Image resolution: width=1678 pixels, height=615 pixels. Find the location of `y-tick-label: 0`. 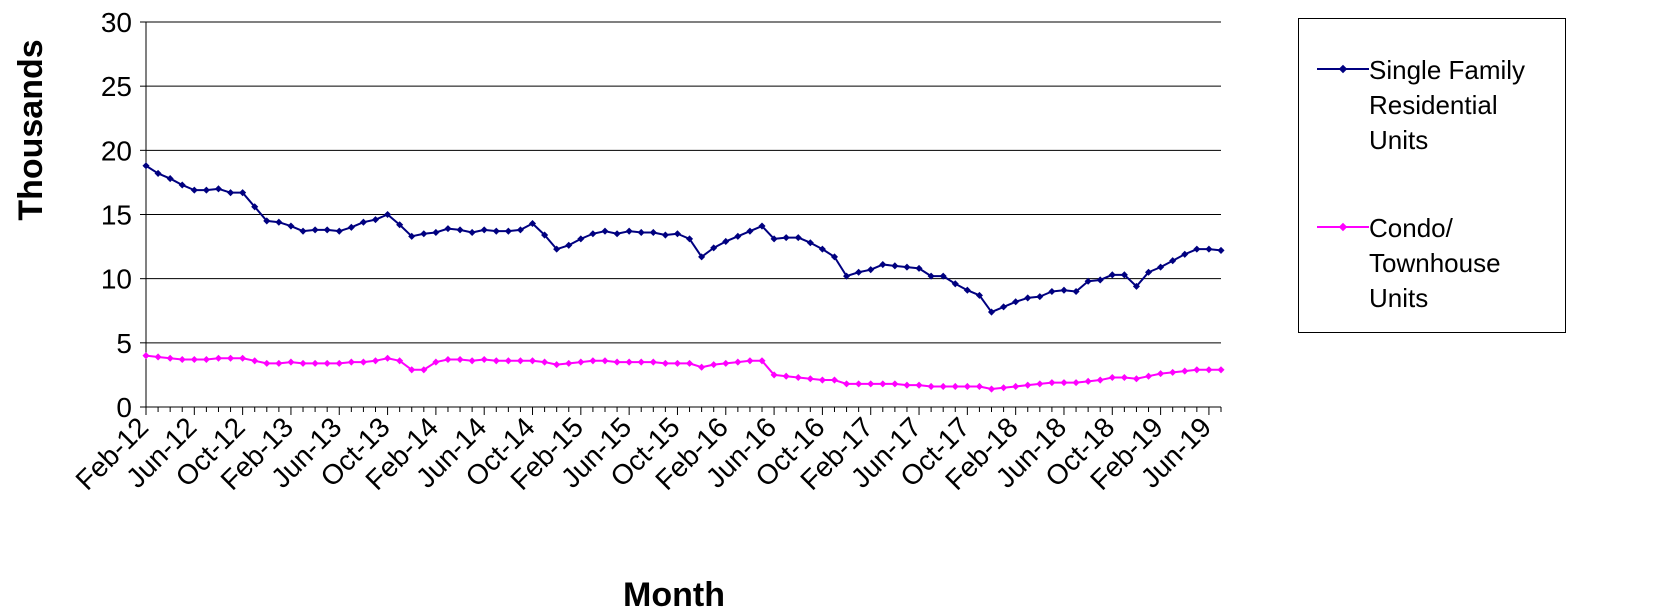

y-tick-label: 0 is located at coordinates (124, 407).